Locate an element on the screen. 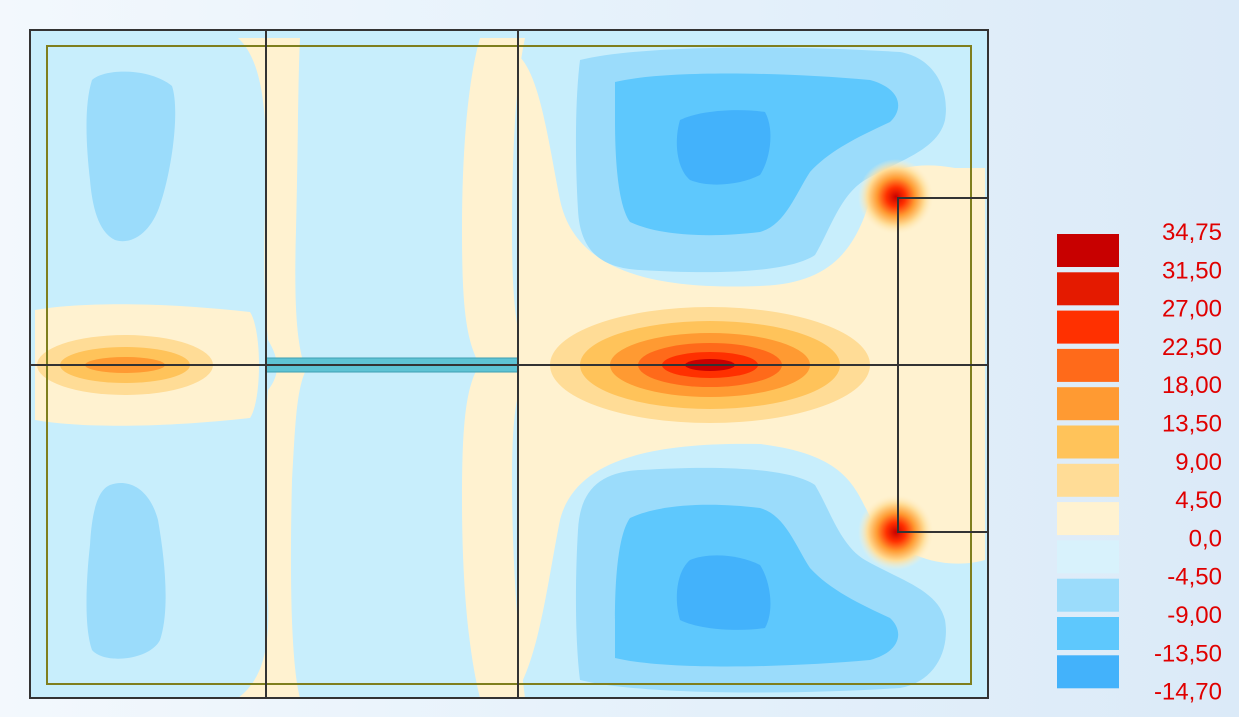 This screenshot has height=717, width=1239. legend-label: 9,00 is located at coordinates (1198, 462).